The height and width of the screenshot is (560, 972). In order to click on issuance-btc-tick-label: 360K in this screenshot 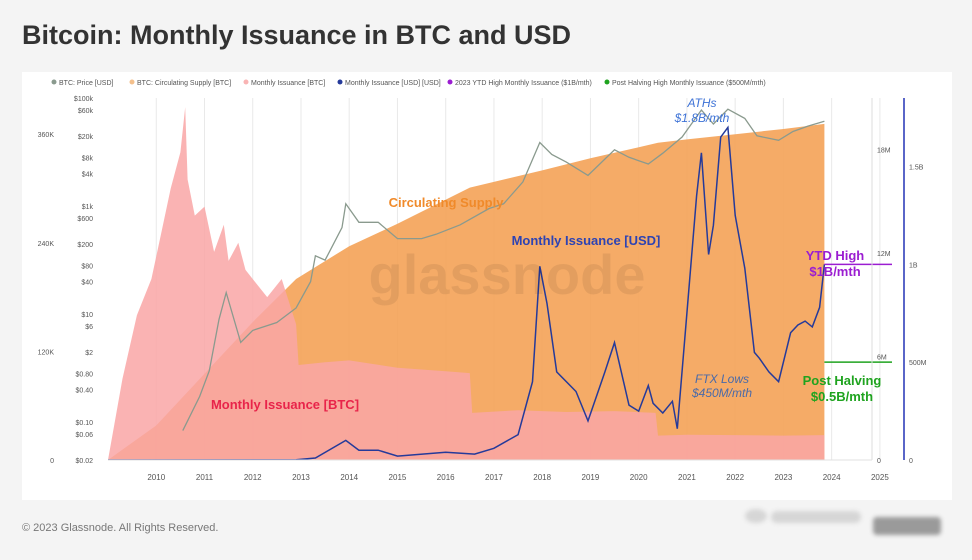, I will do `click(46, 135)`.